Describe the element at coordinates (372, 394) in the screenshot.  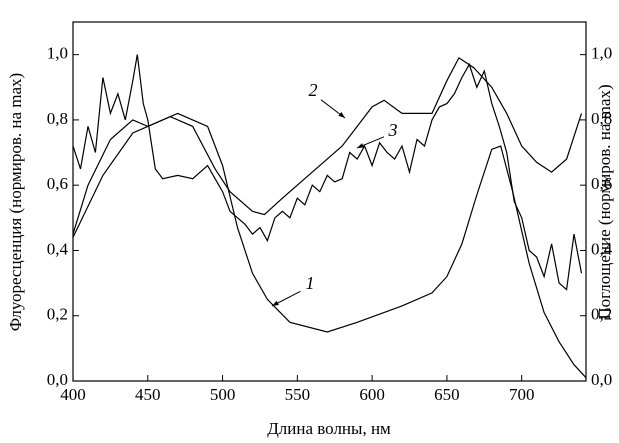
I see `x-tick-label: 600` at that location.